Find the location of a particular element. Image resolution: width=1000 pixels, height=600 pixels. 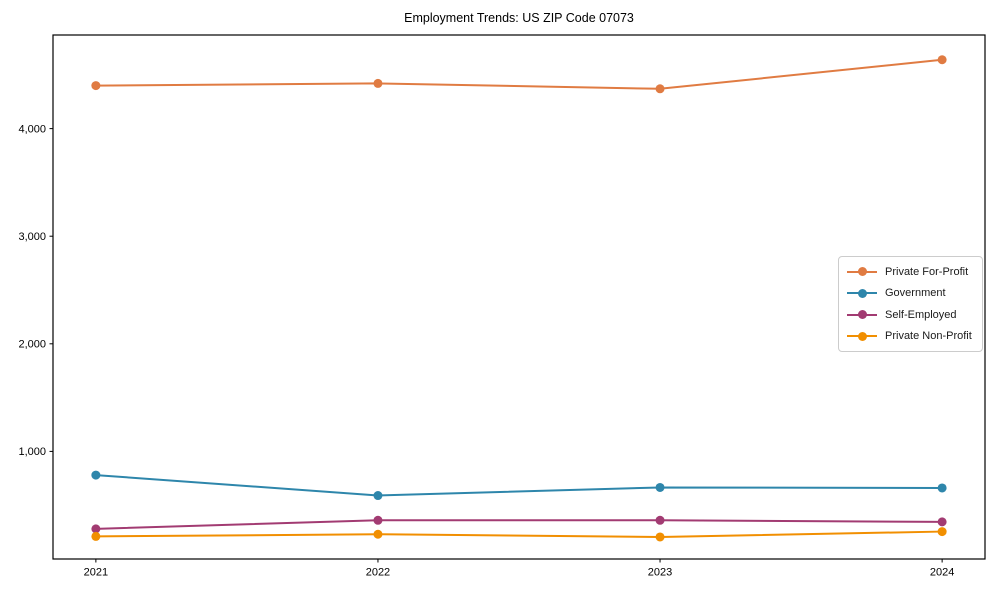

x-tick-label: 2023 is located at coordinates (660, 573).